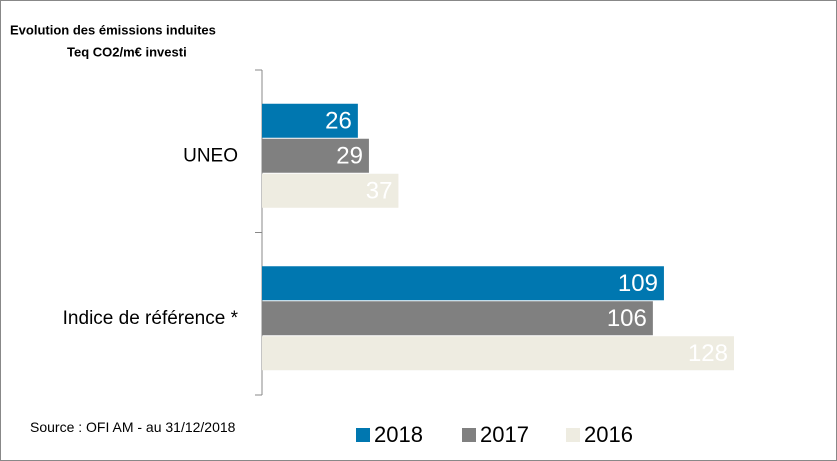  Describe the element at coordinates (708, 353) in the screenshot. I see `value-label: 128` at that location.